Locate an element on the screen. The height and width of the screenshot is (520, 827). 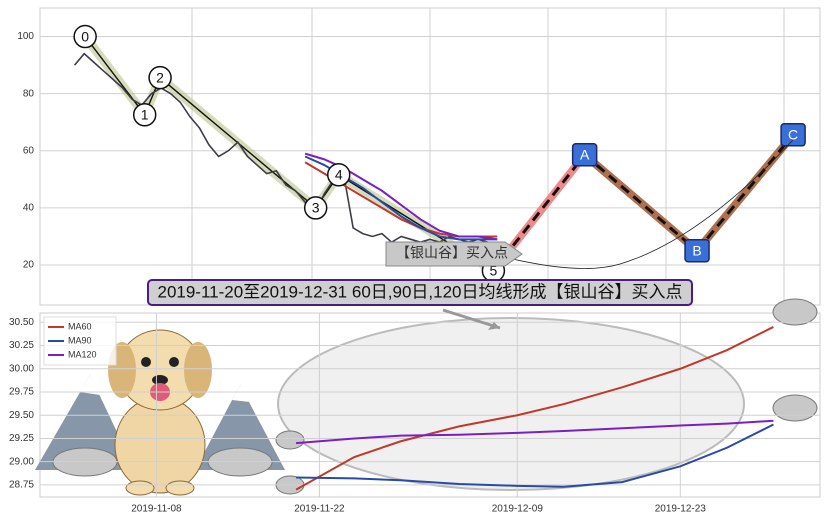
x-tick-label: 2019-11-22 is located at coordinates (319, 509).